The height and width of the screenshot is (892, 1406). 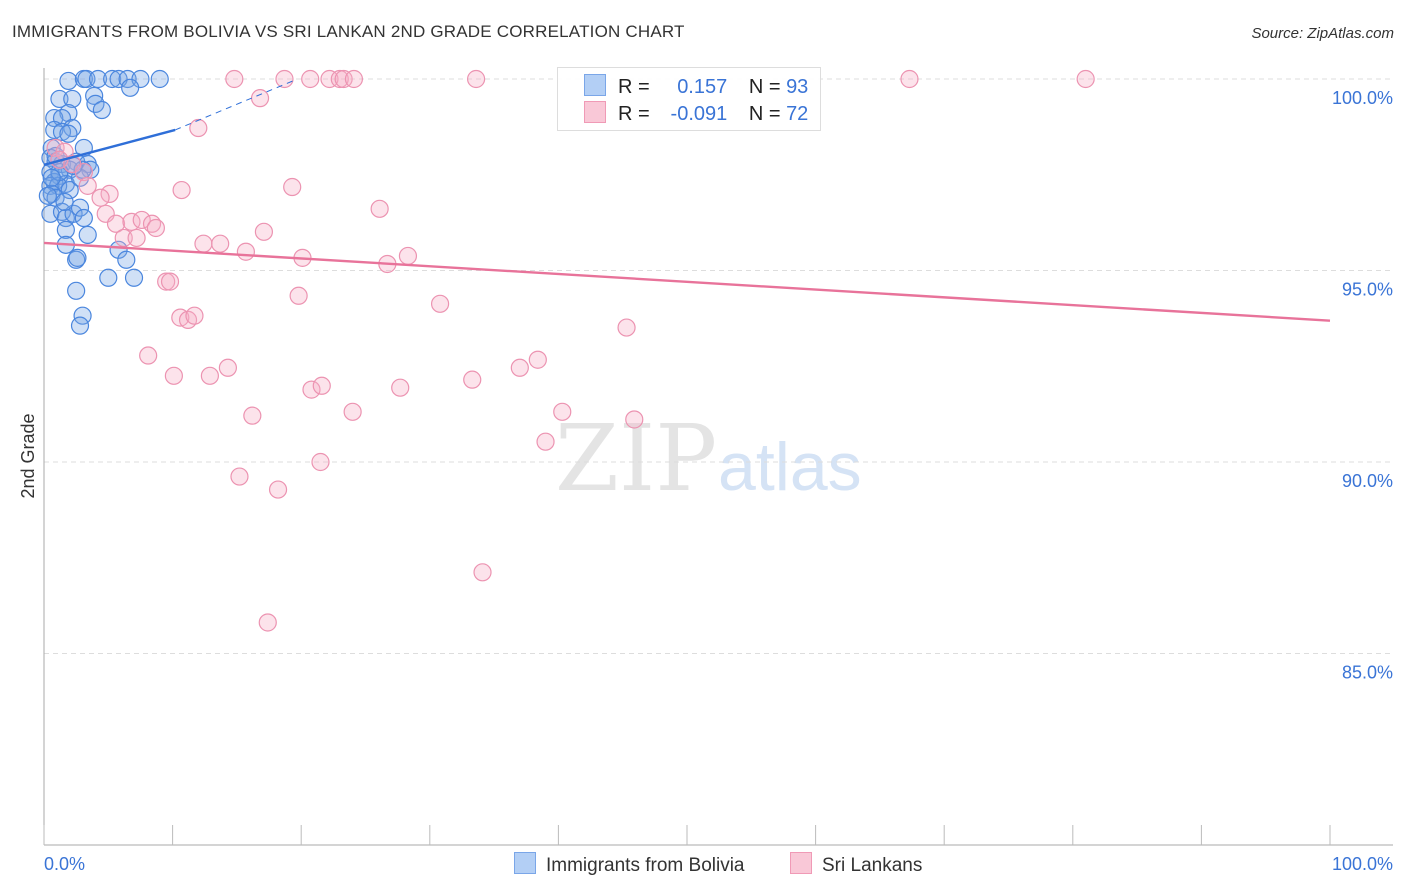 What do you see at coordinates (699, 114) in the screenshot?
I see `legend-r-value: -0.091` at bounding box center [699, 114].